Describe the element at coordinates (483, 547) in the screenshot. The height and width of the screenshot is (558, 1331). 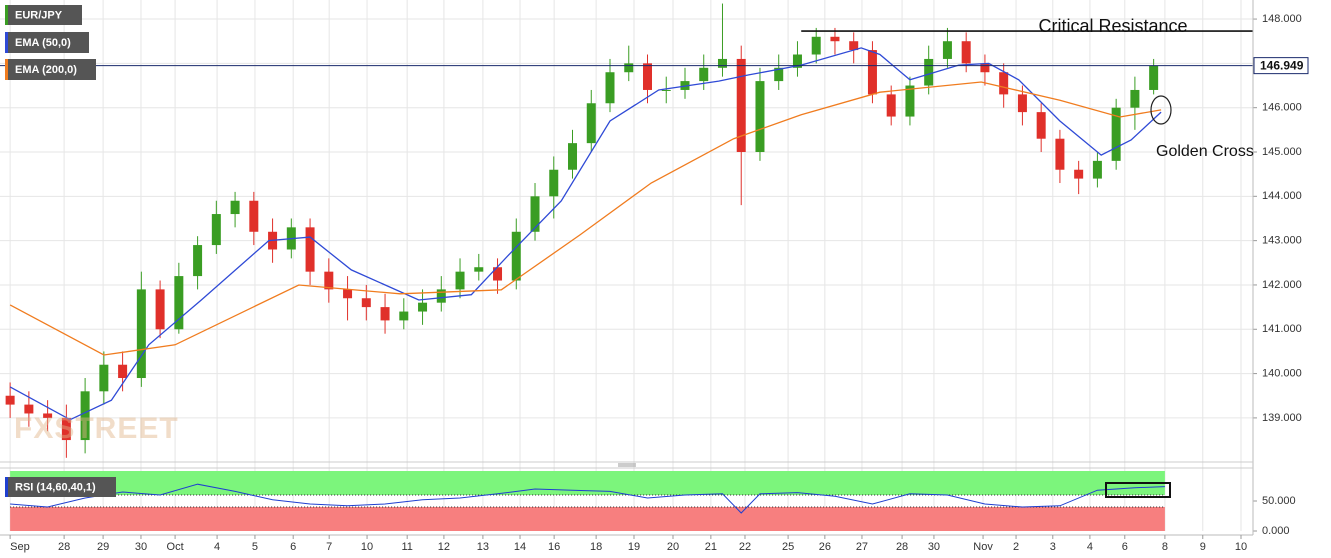
I see `x-tick-label: 13` at that location.